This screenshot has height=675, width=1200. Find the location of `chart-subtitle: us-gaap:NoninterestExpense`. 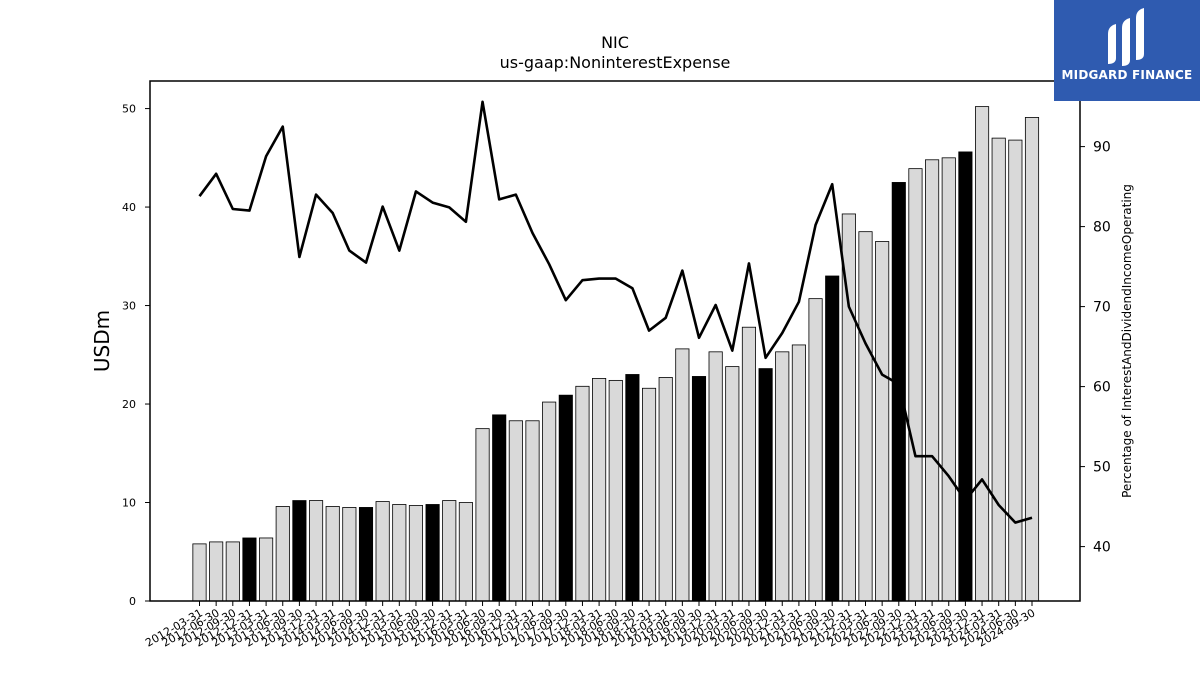

chart-subtitle: us-gaap:NoninterestExpense is located at coordinates (615, 62).